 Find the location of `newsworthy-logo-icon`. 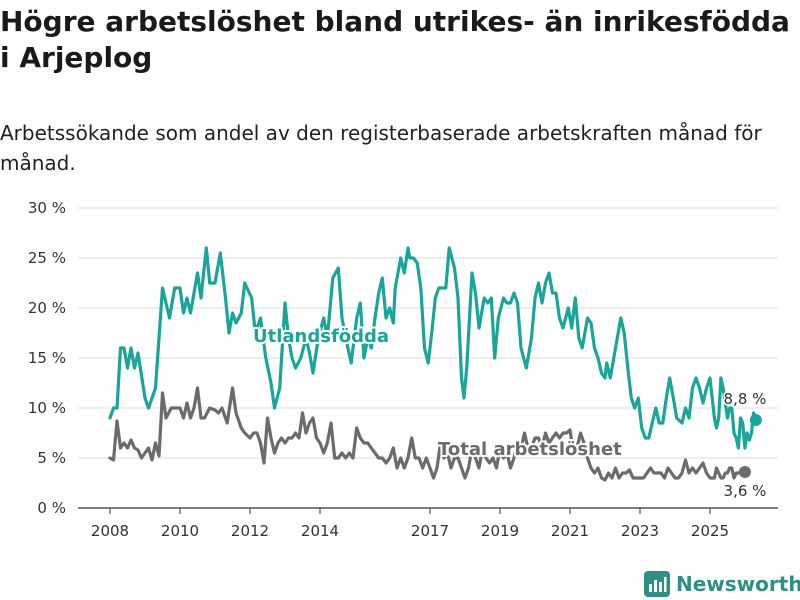

newsworthy-logo-icon is located at coordinates (657, 584).